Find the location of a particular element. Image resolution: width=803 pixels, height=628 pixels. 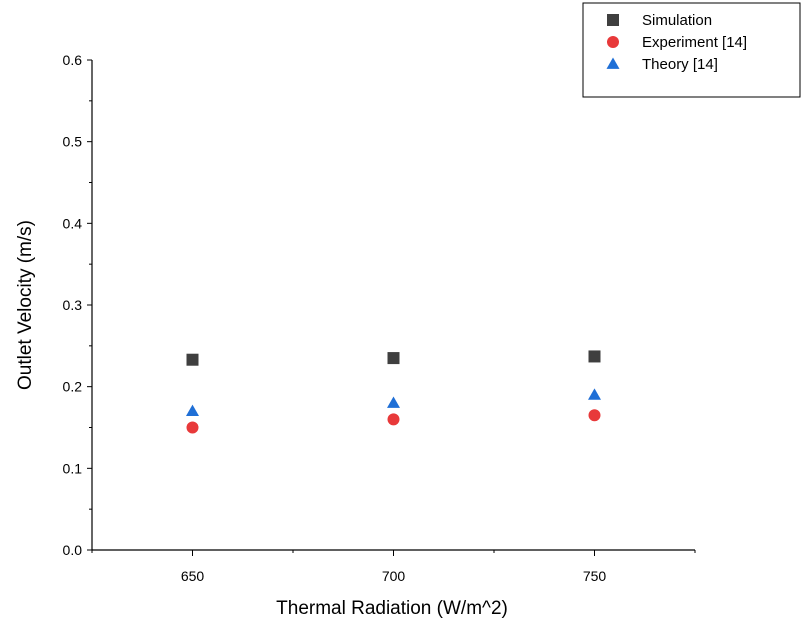

legend-marker-triangle is located at coordinates (613, 63).